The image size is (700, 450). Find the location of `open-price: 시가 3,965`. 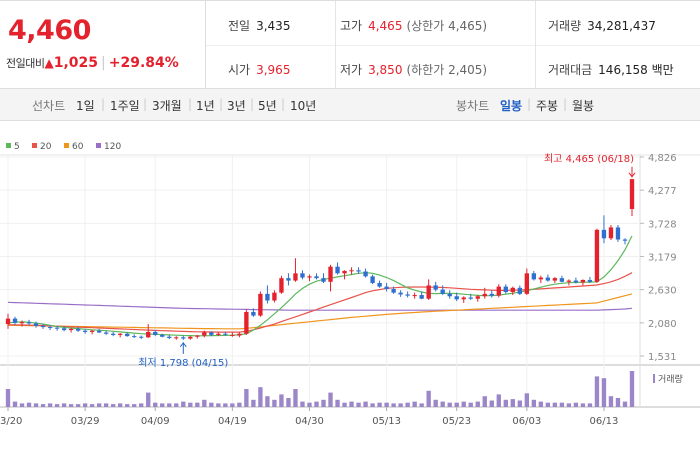

open-price: 시가 3,965 is located at coordinates (259, 69).